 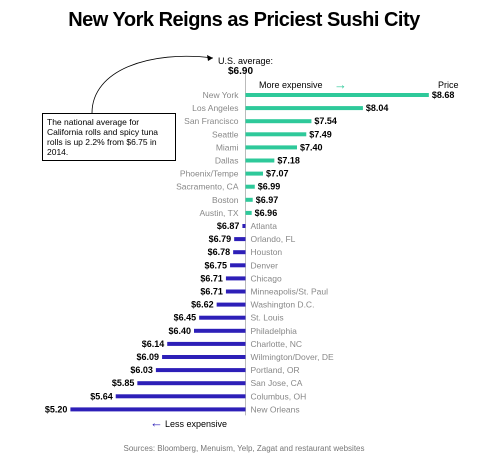 What do you see at coordinates (320, 134) in the screenshot?
I see `value-label: $7.49` at bounding box center [320, 134].